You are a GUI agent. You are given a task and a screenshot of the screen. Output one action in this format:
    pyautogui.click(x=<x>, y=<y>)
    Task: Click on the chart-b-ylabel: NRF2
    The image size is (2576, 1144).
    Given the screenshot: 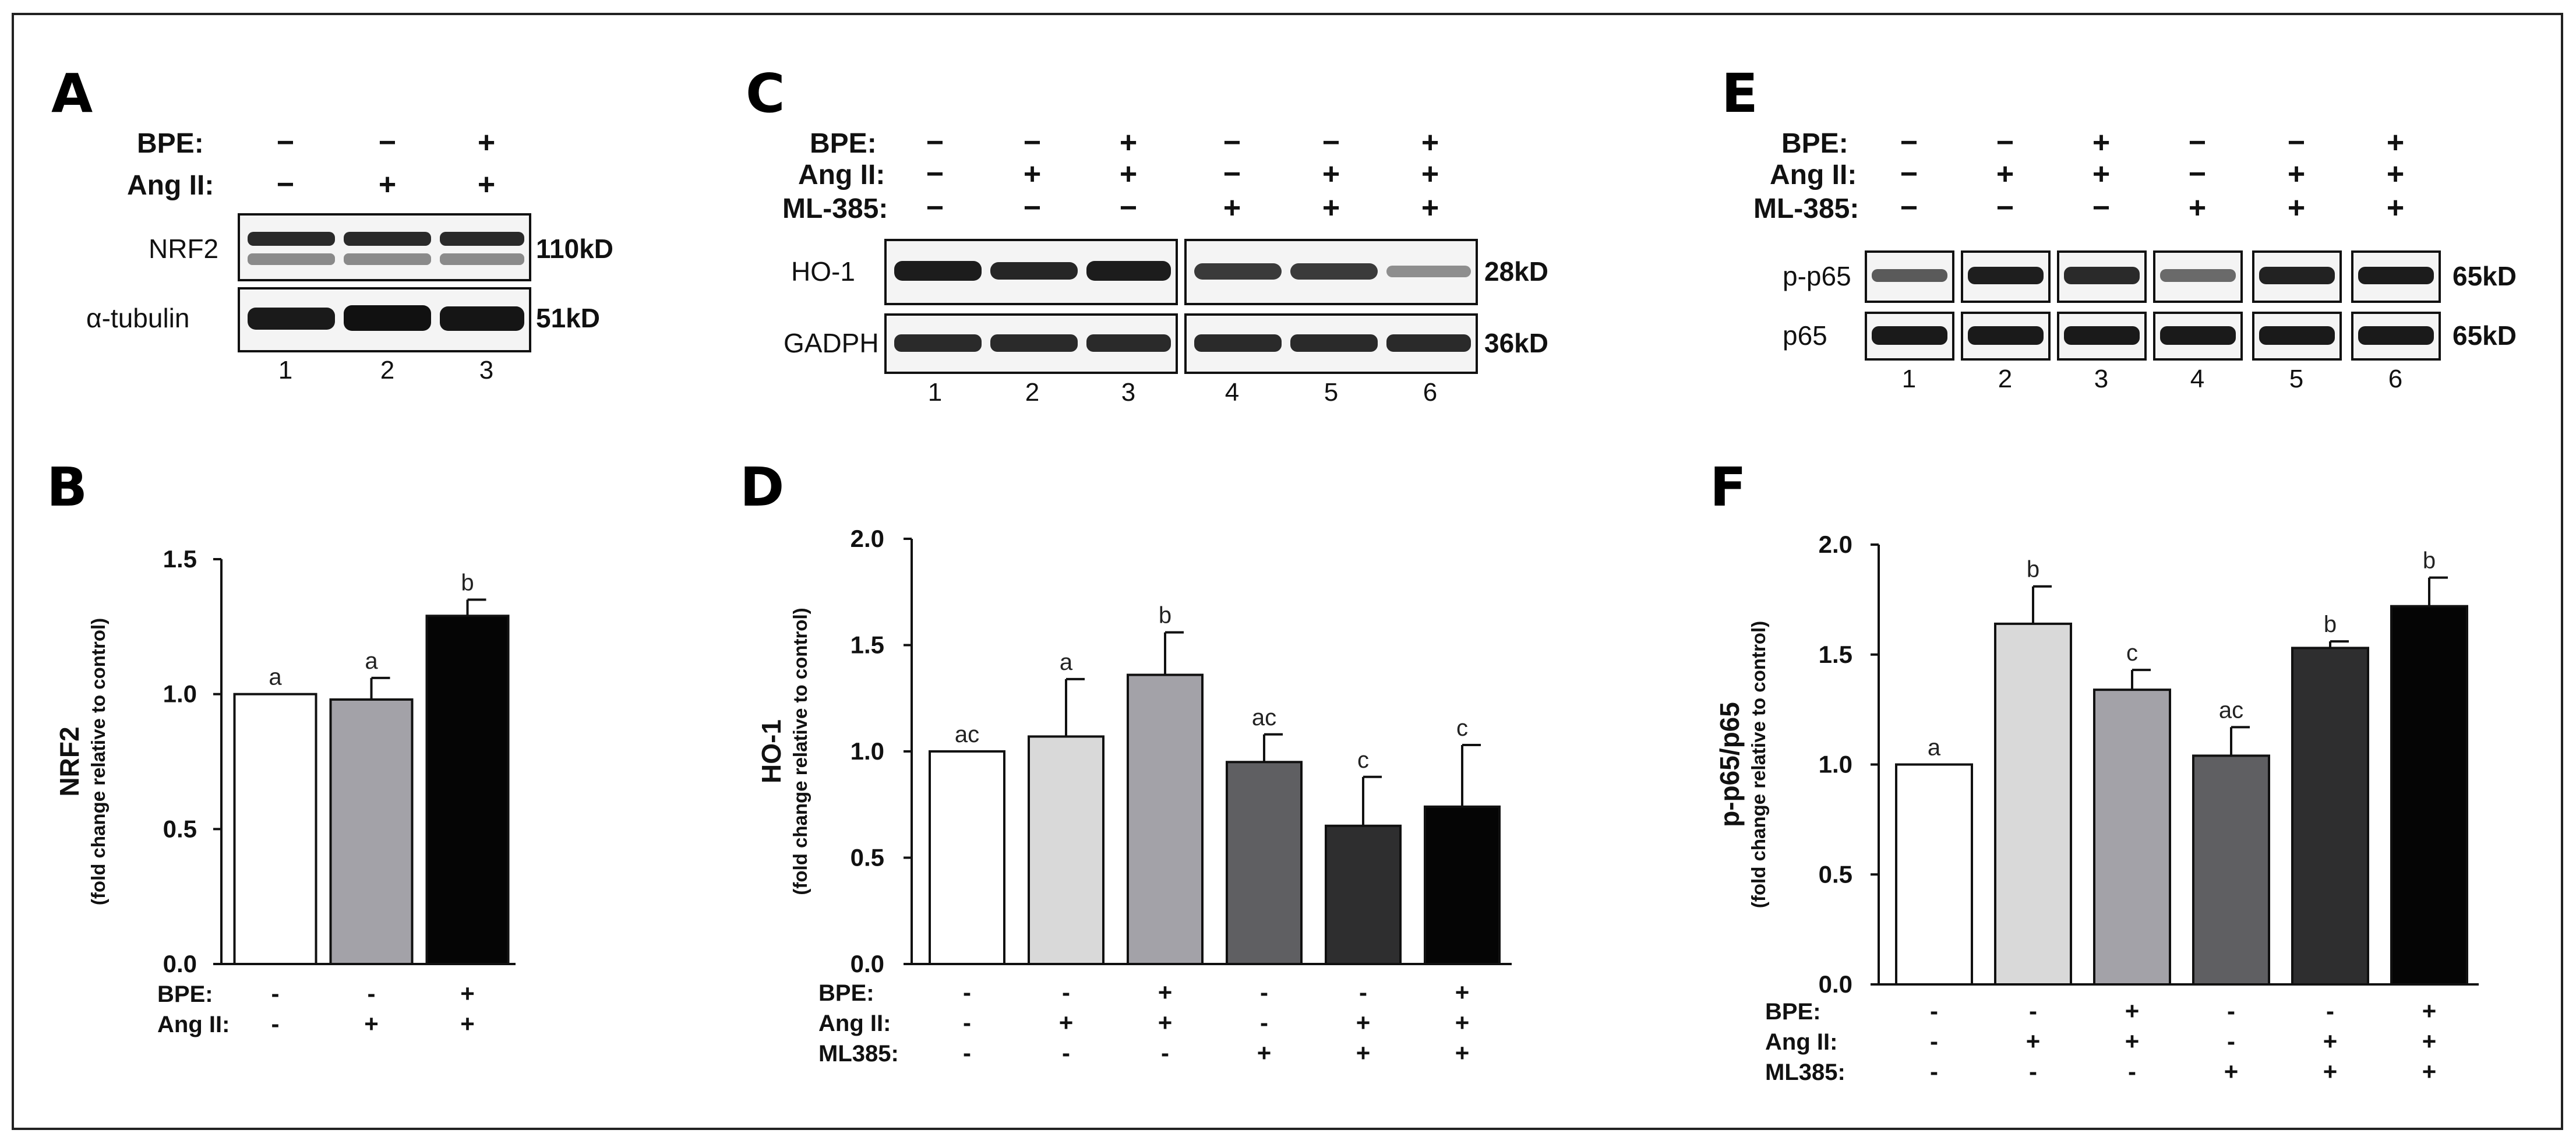 What is the action you would take?
    pyautogui.click(x=69, y=761)
    